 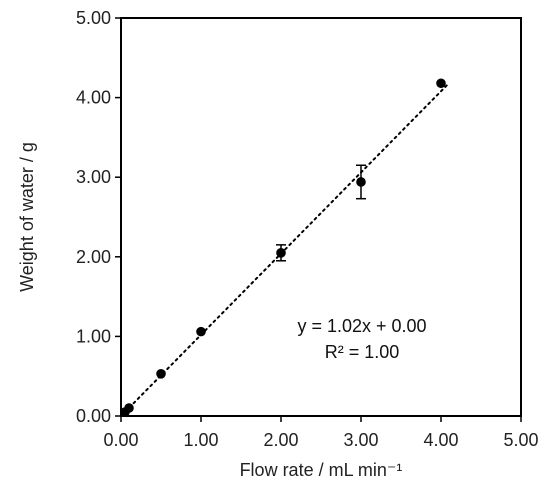 What do you see at coordinates (93, 336) in the screenshot?
I see `y-tick-label: 1.00` at bounding box center [93, 336].